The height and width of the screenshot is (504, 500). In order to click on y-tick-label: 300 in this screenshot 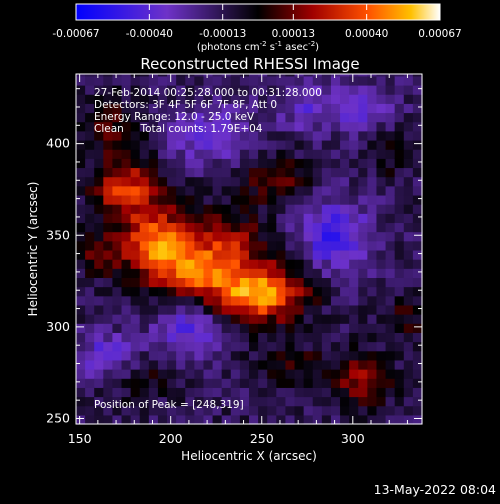, I will do `click(58, 326)`.